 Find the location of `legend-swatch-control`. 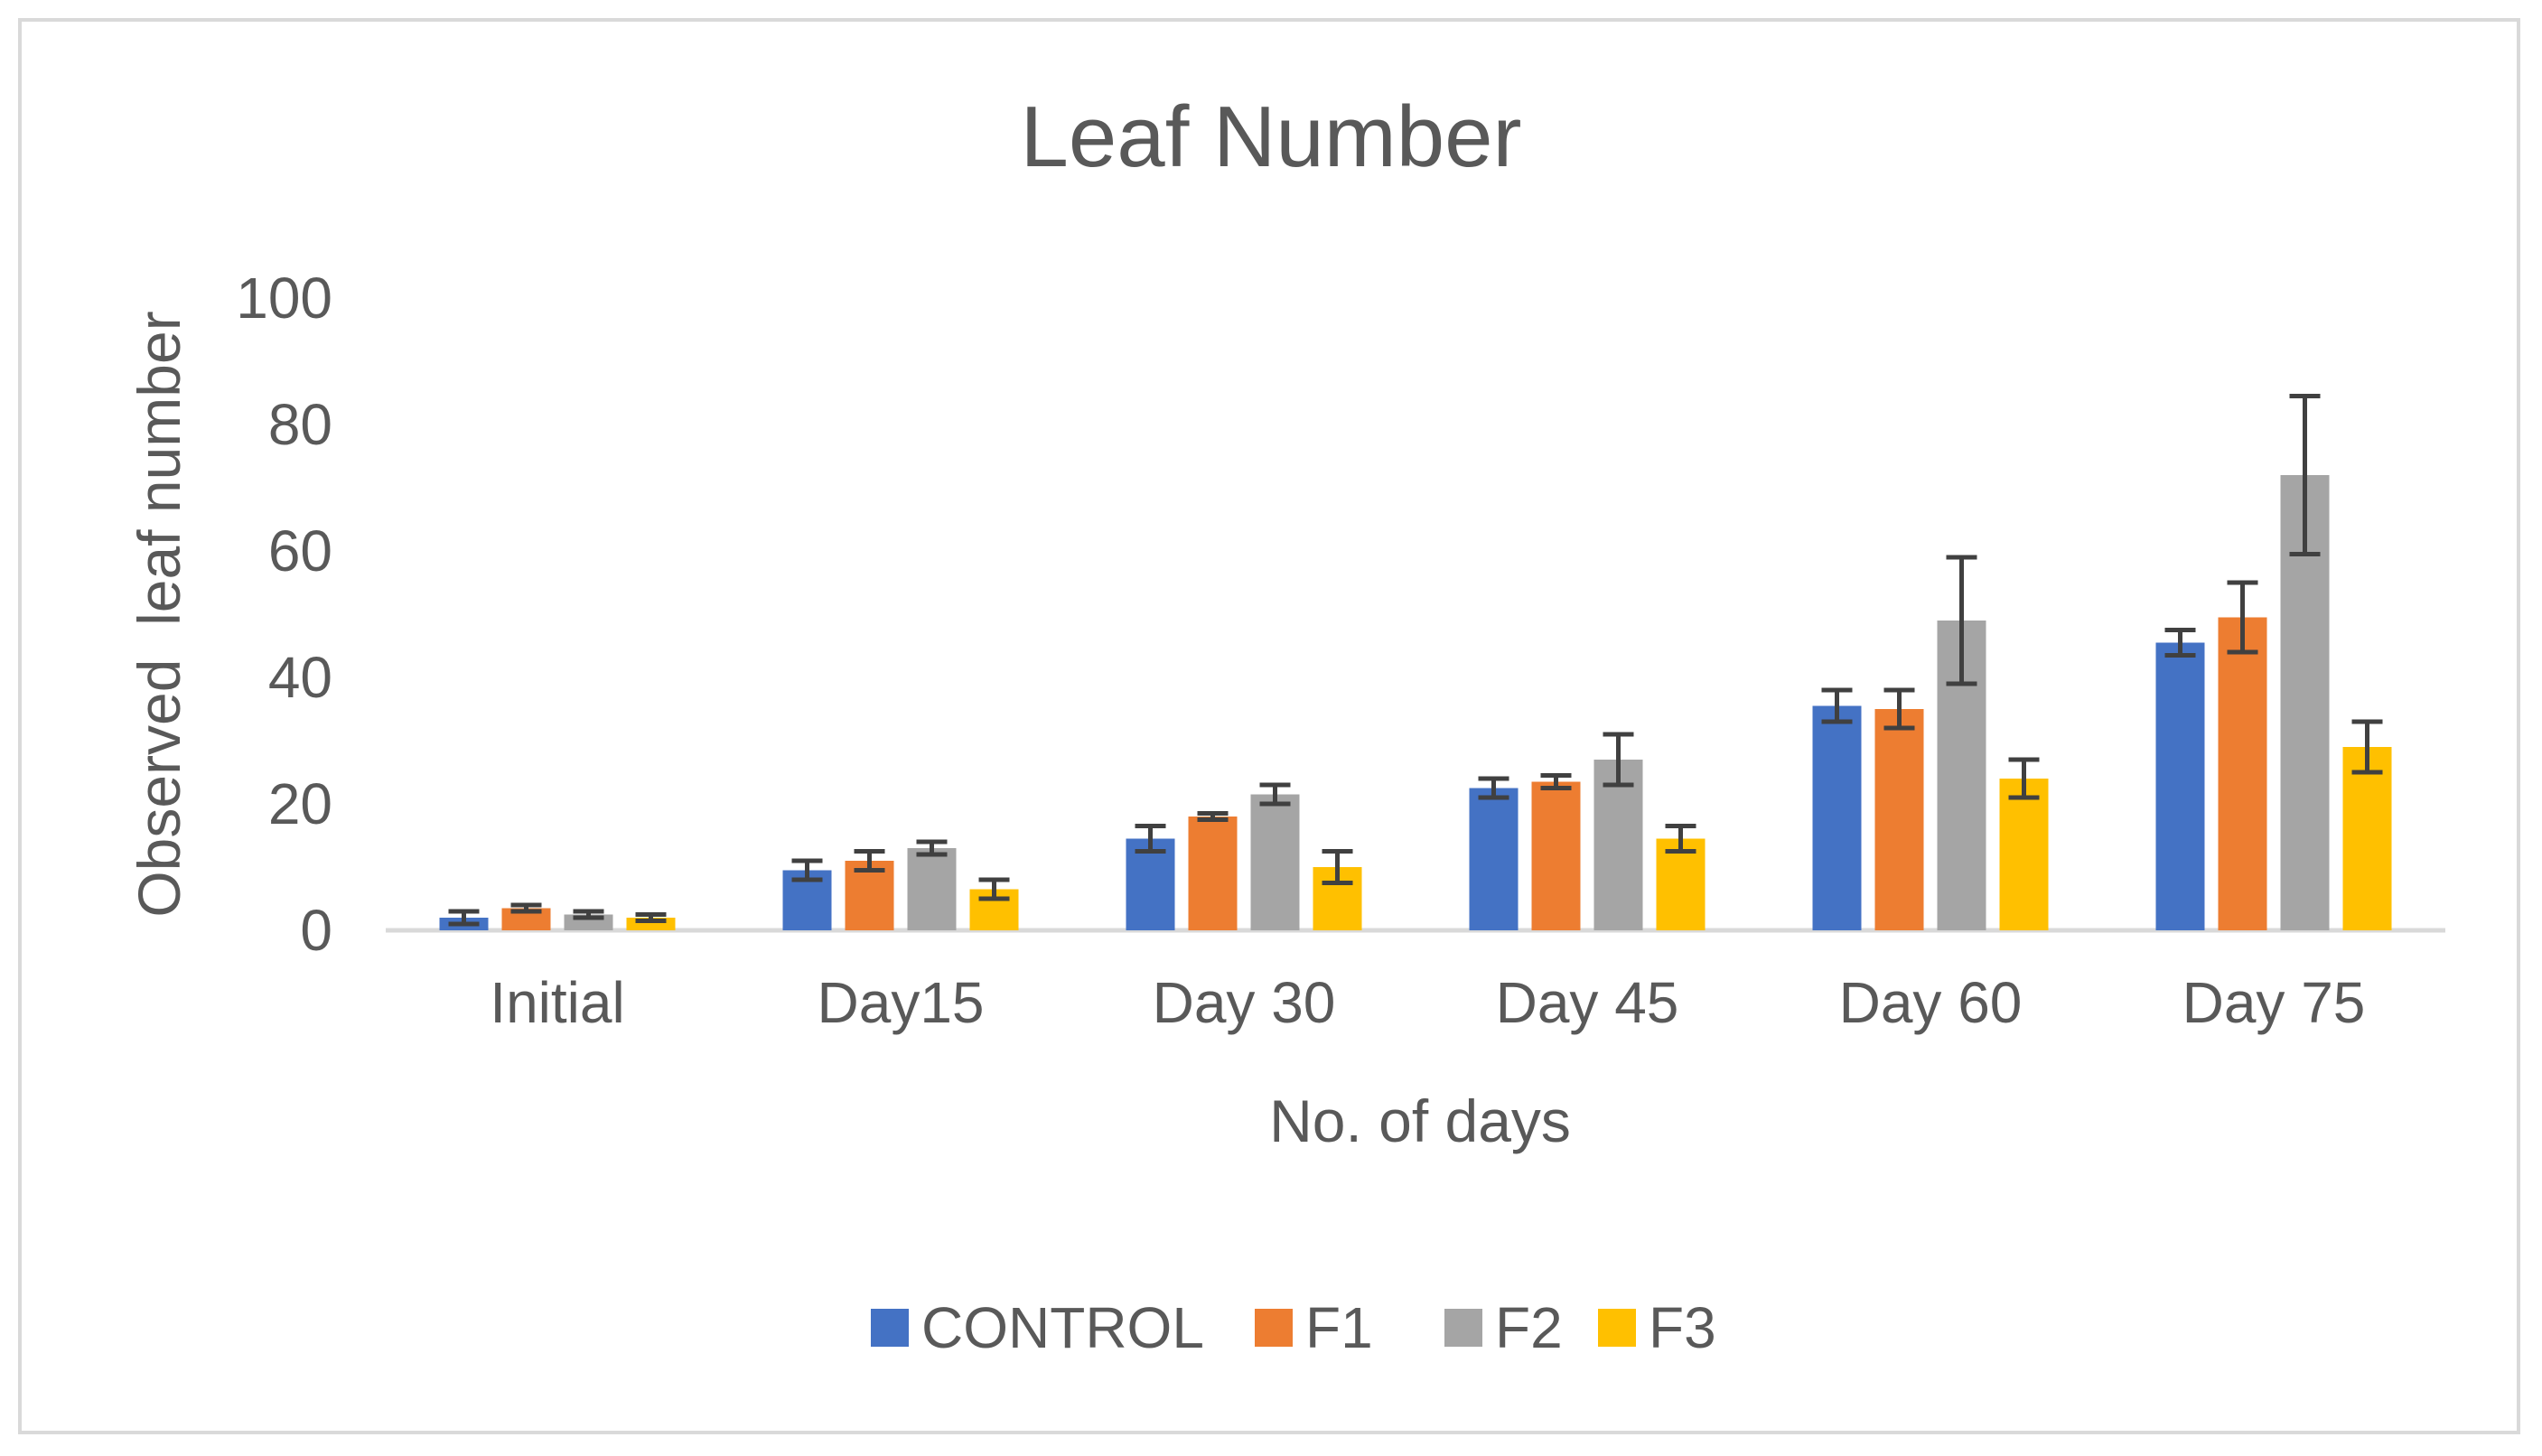

legend-swatch-control is located at coordinates (890, 1328).